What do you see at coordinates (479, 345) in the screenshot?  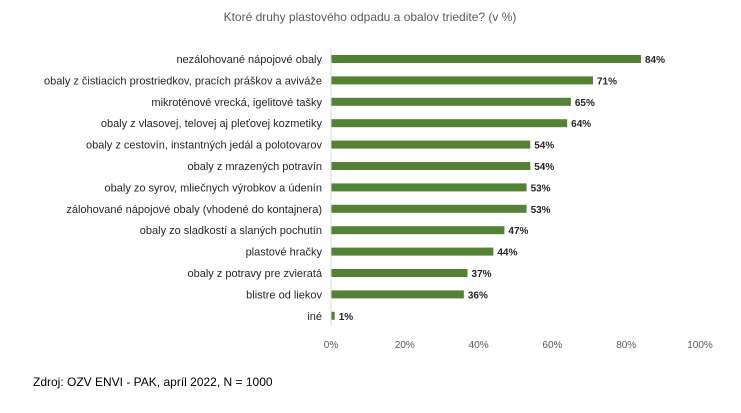 I see `x-tick-label: 40%` at bounding box center [479, 345].